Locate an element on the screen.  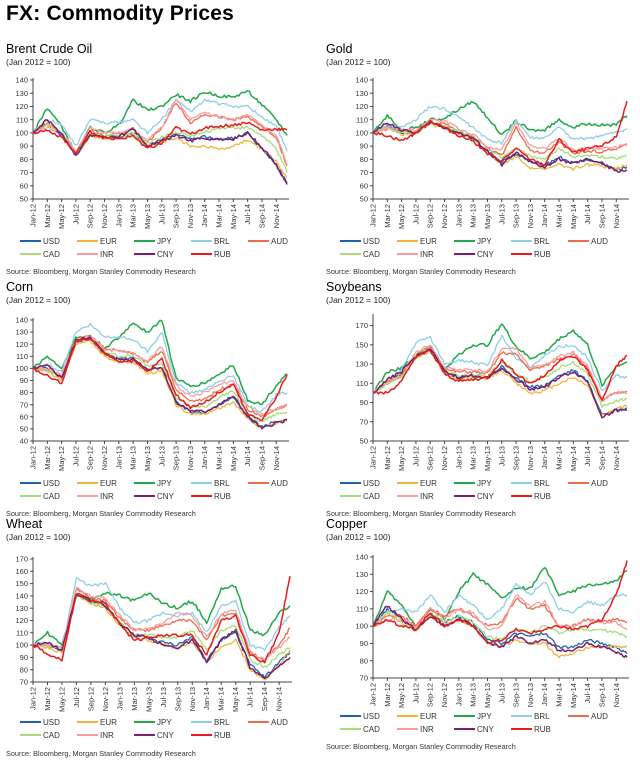
legend-label: BRL is located at coordinates (222, 722).